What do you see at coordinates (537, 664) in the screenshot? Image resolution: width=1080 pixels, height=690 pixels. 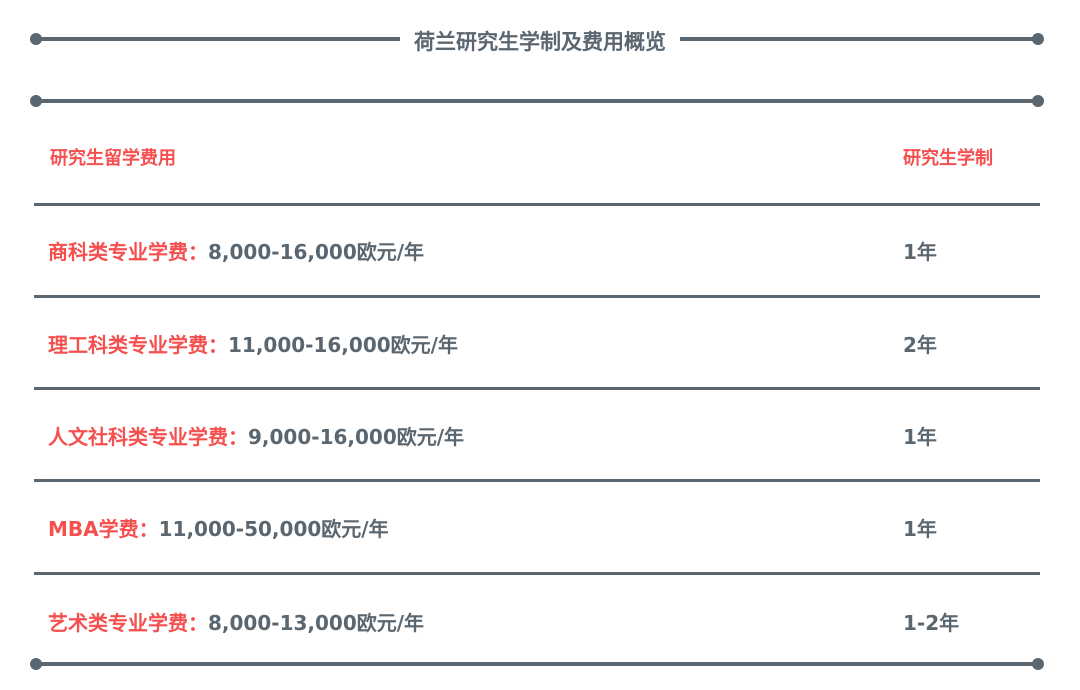 I see `bottom-rule` at bounding box center [537, 664].